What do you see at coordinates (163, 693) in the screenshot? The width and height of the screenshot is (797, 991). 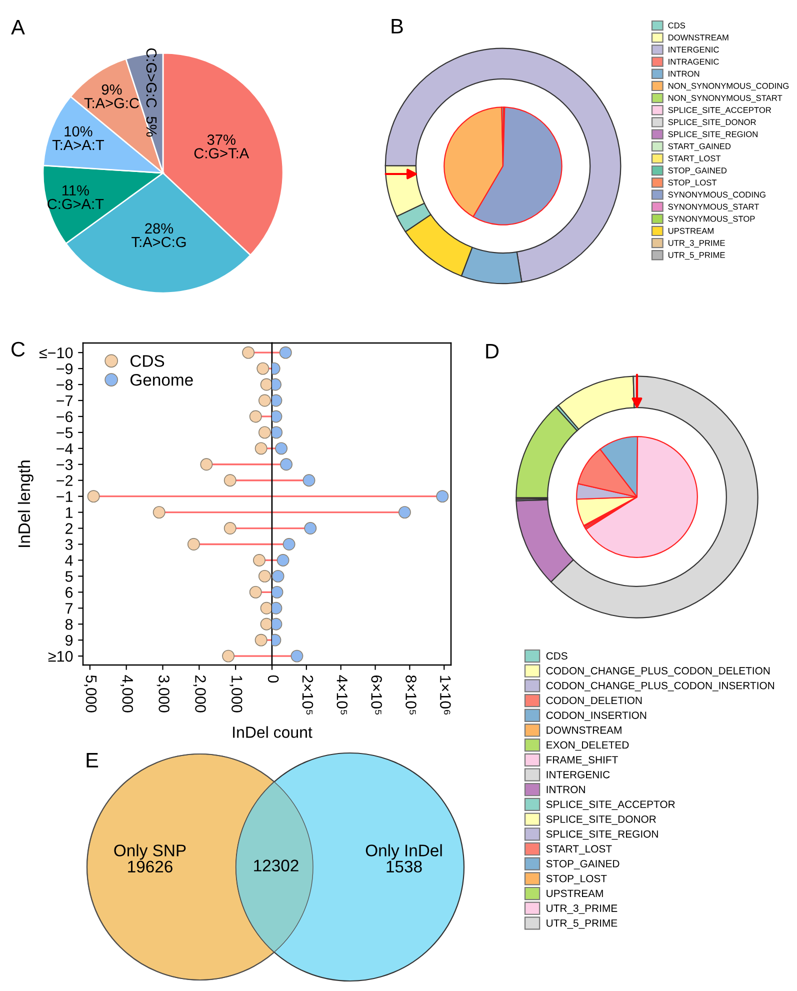 I see `x-tick-label: 3,000` at bounding box center [163, 693].